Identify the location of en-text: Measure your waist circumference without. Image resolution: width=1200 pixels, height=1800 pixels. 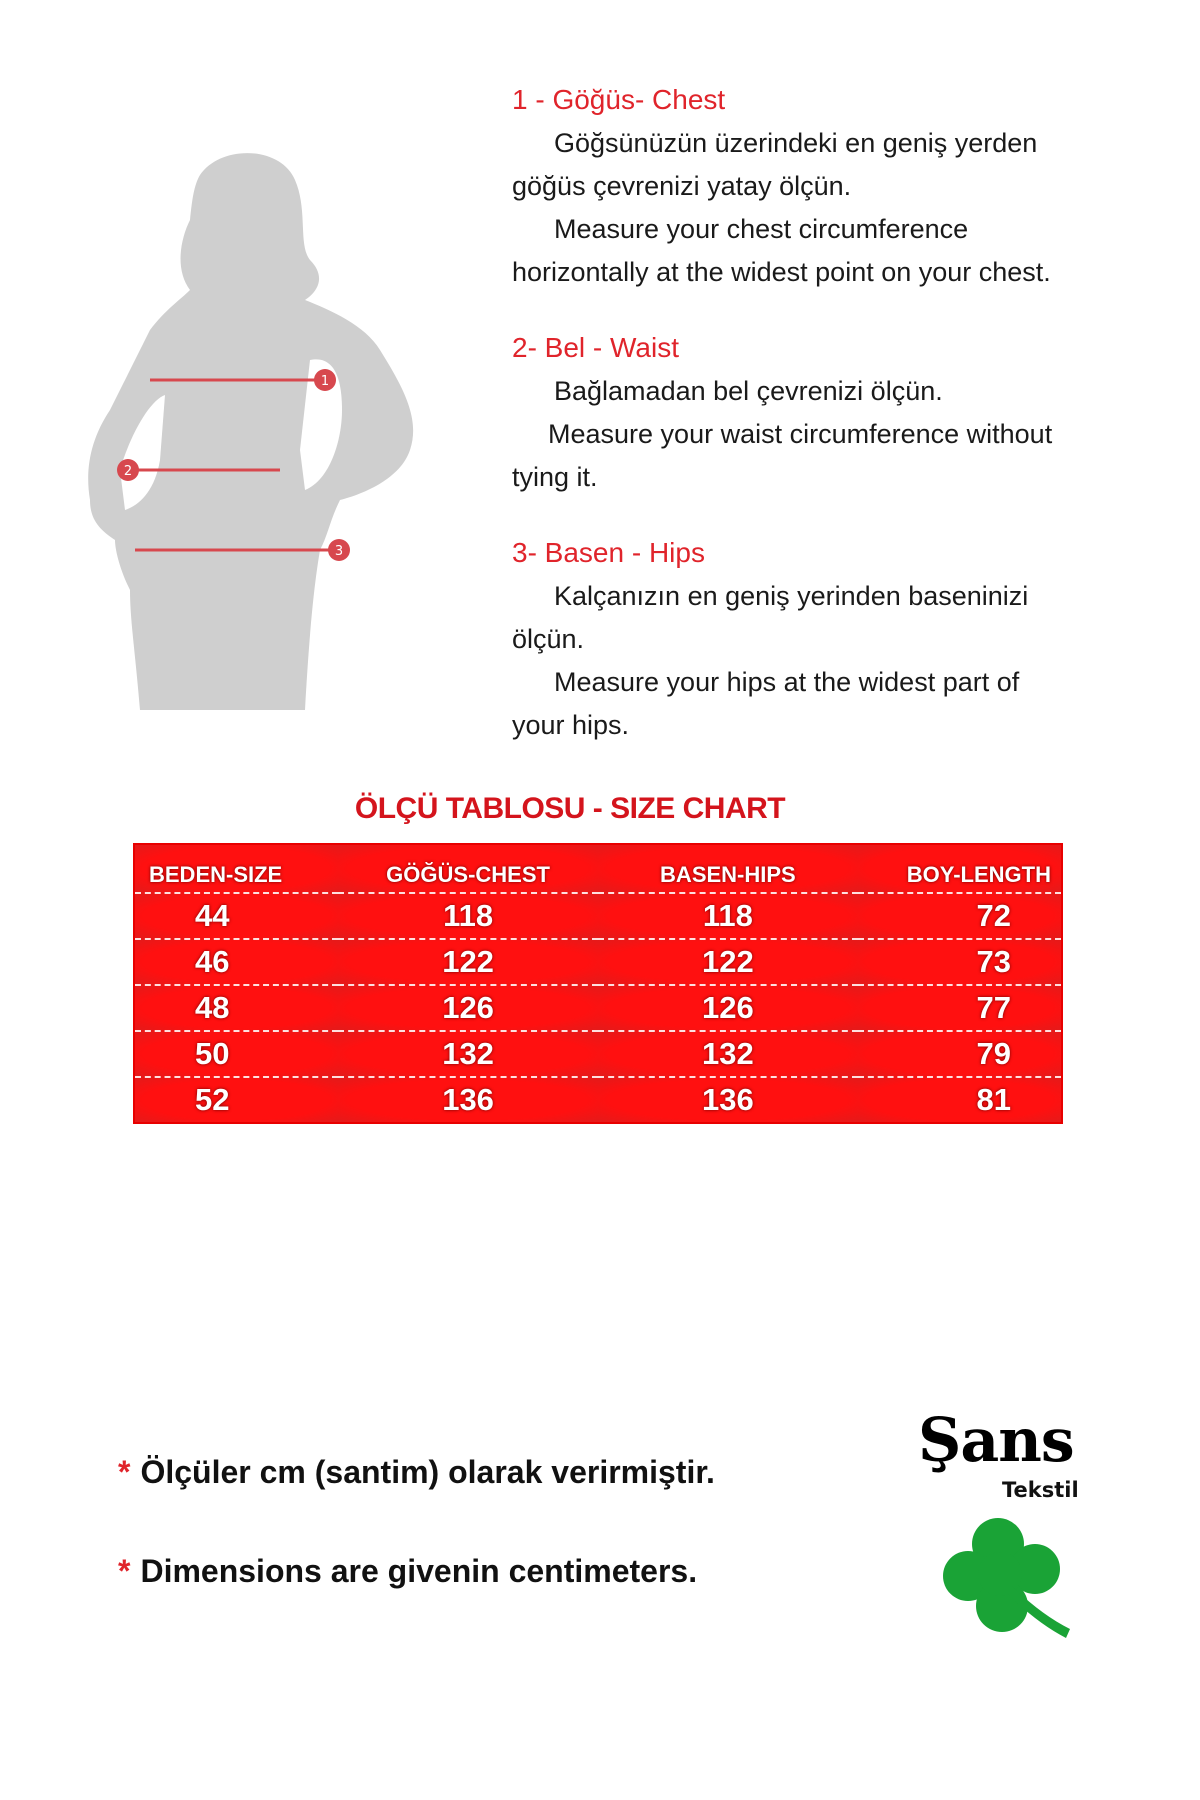
(800, 434).